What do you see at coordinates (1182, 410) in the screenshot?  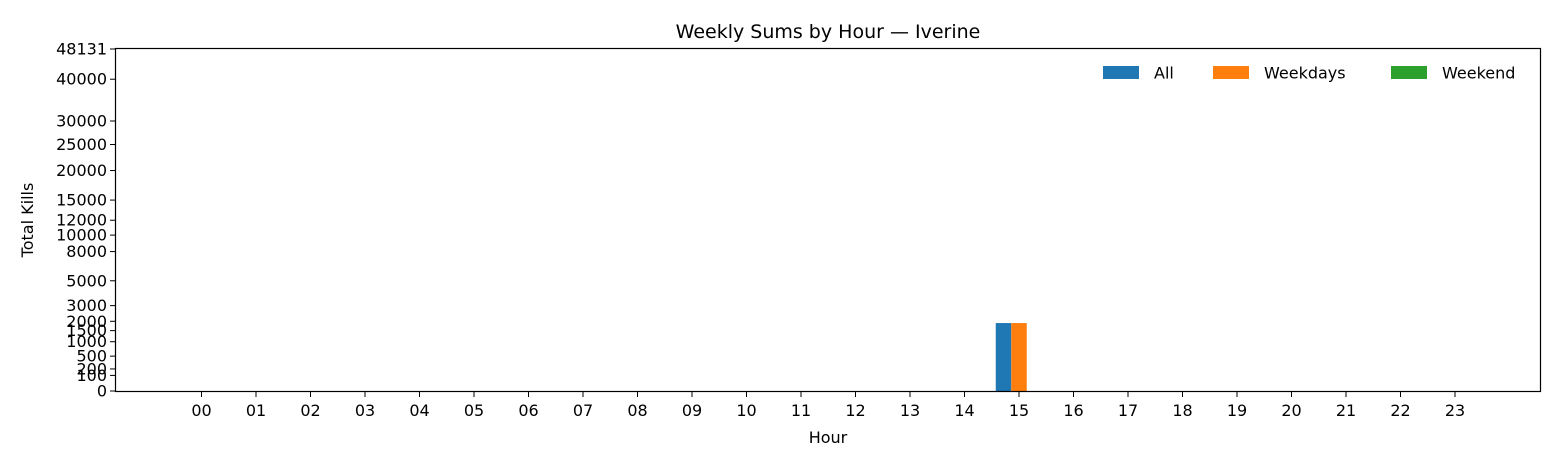 I see `x-tick-label-18: 18` at bounding box center [1182, 410].